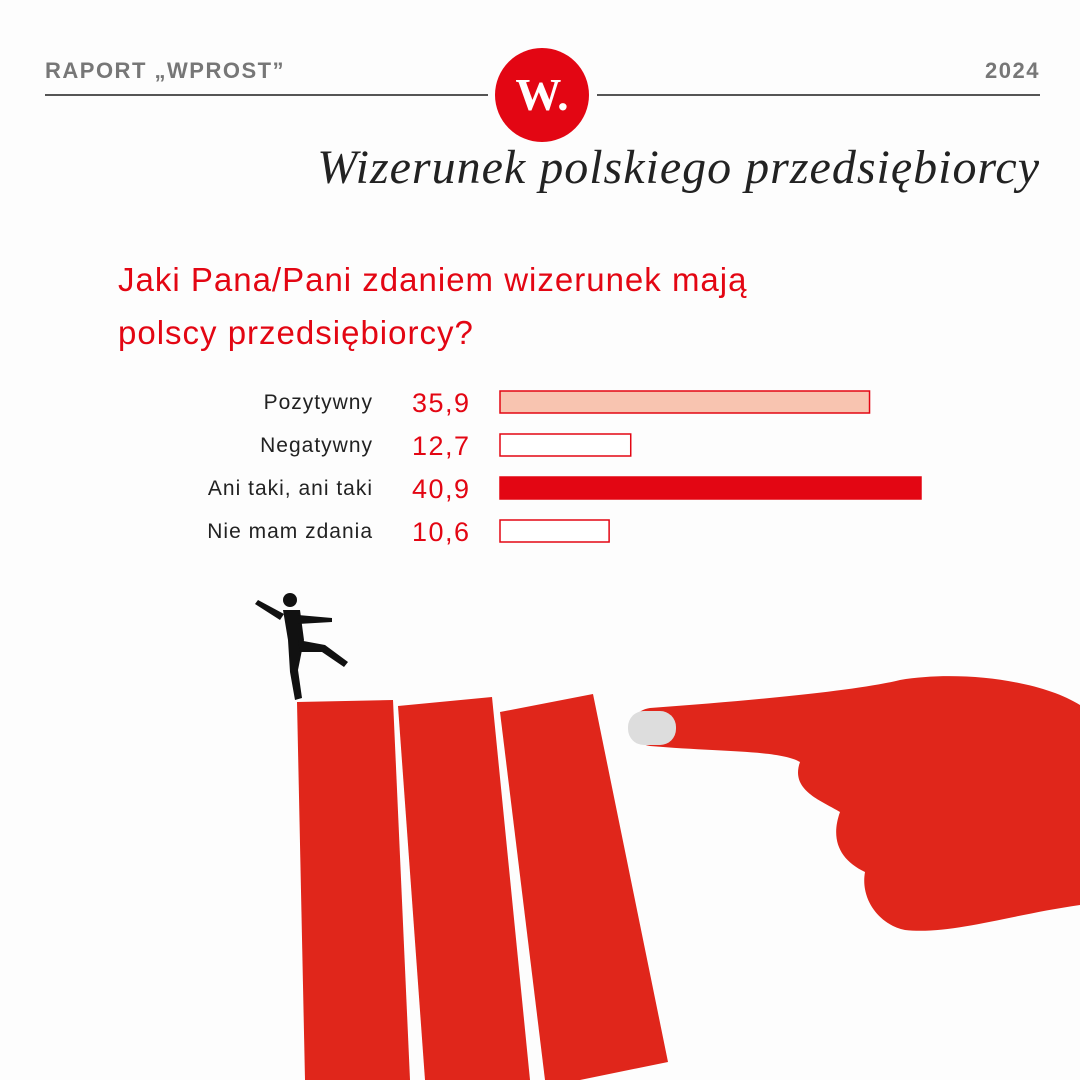  Describe the element at coordinates (290, 531) in the screenshot. I see `category-label: Nie mam zdania` at that location.